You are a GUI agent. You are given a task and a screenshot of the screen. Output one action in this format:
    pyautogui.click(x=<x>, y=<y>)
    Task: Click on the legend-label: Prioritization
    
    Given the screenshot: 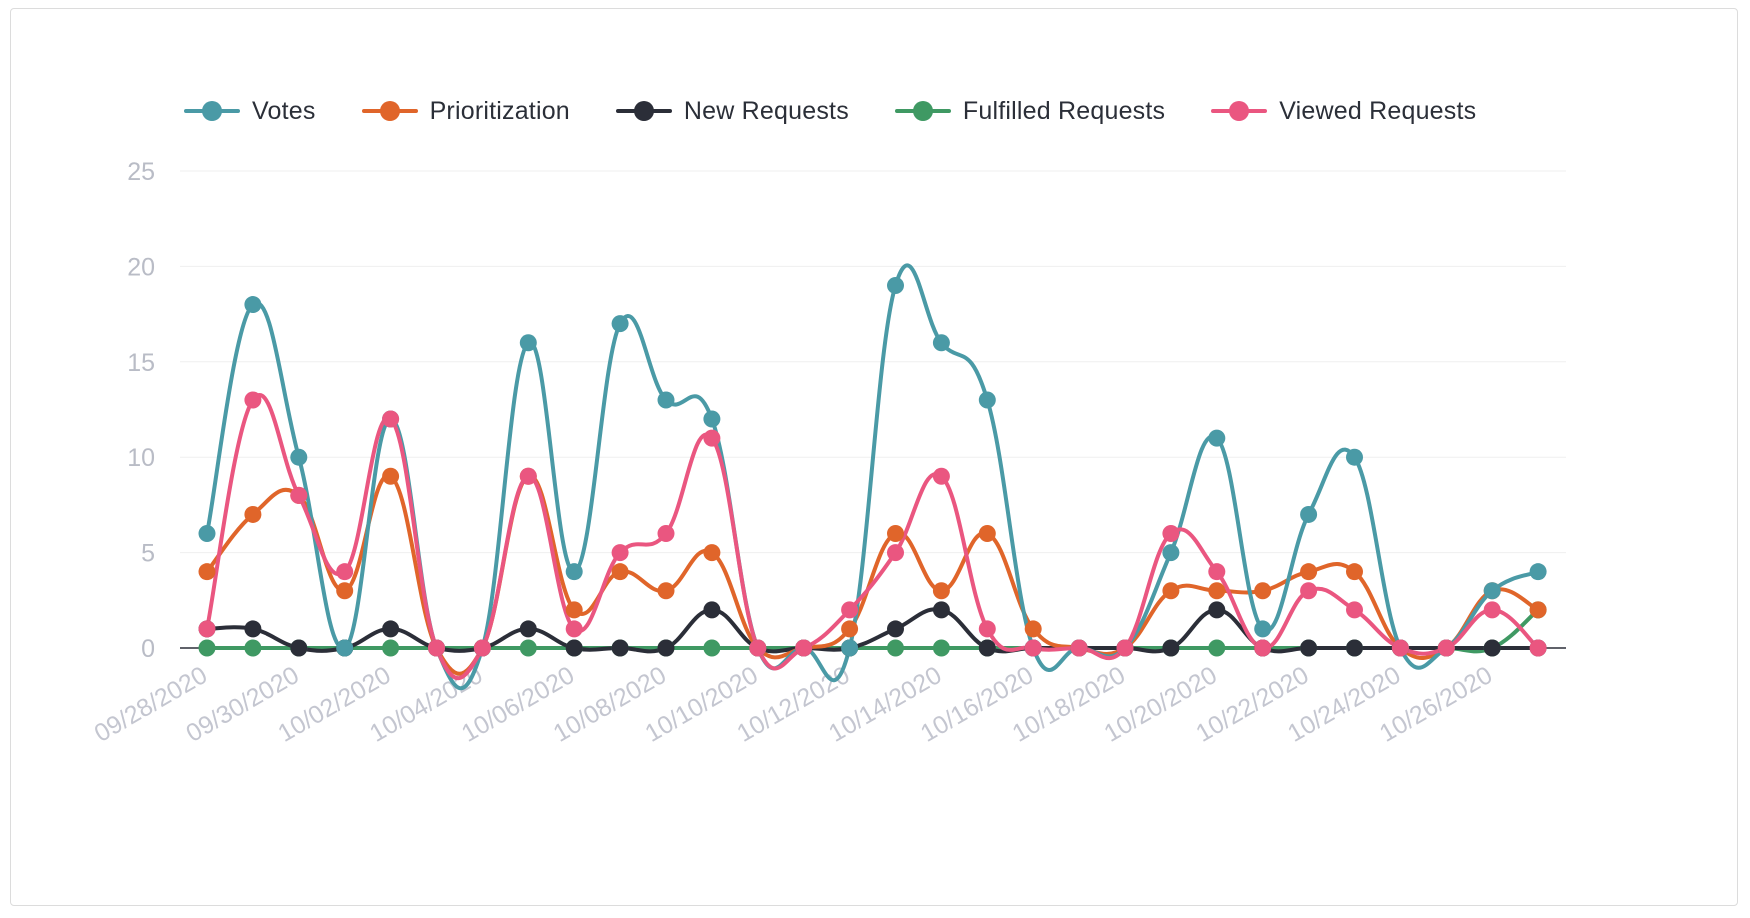 What is the action you would take?
    pyautogui.click(x=499, y=110)
    